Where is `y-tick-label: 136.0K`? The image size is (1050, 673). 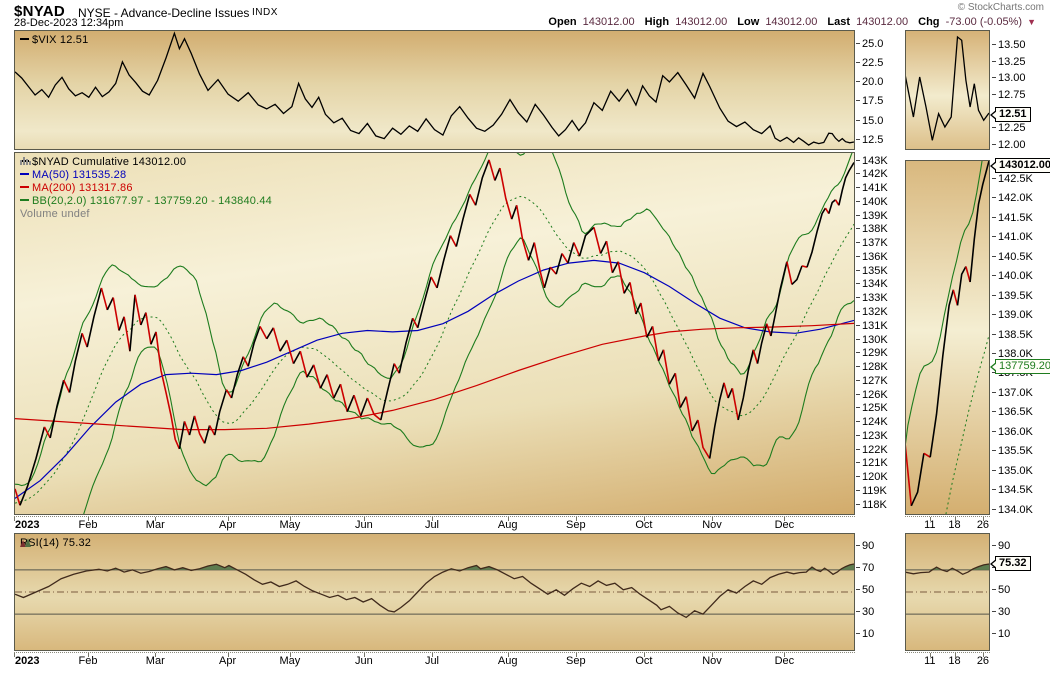 y-tick-label: 136.0K is located at coordinates (1012, 432).